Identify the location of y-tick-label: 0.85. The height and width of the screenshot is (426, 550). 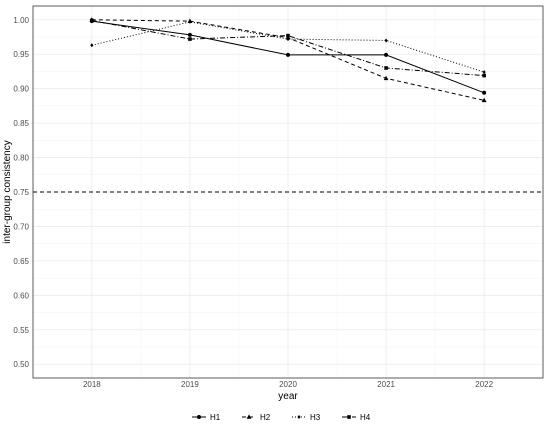
(21, 123).